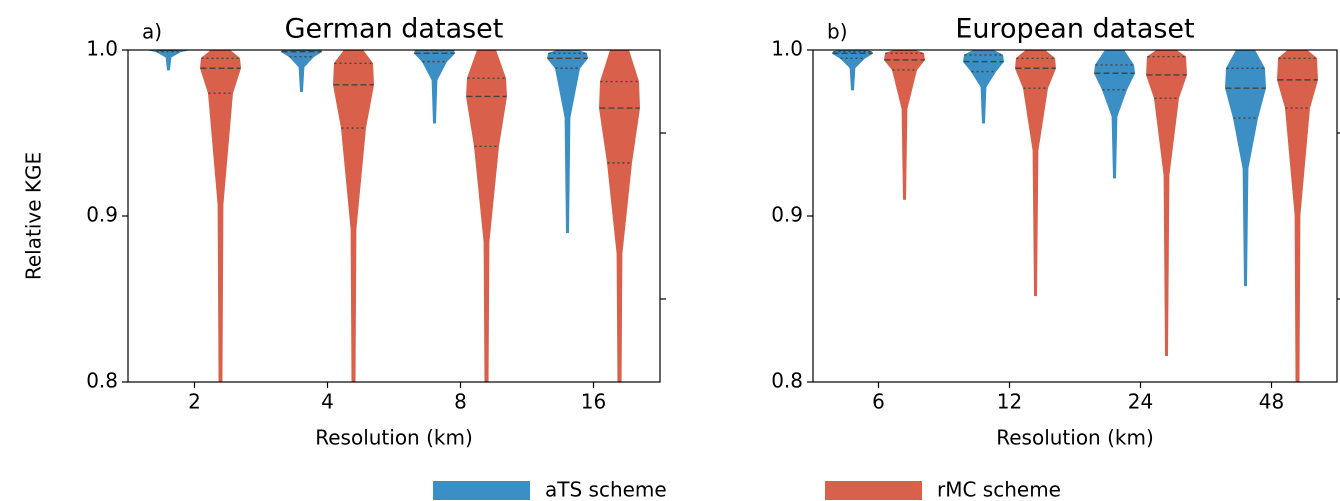 This screenshot has width=1340, height=501. Describe the element at coordinates (34, 216) in the screenshot. I see `y-axis-label: Relative KGE` at that location.